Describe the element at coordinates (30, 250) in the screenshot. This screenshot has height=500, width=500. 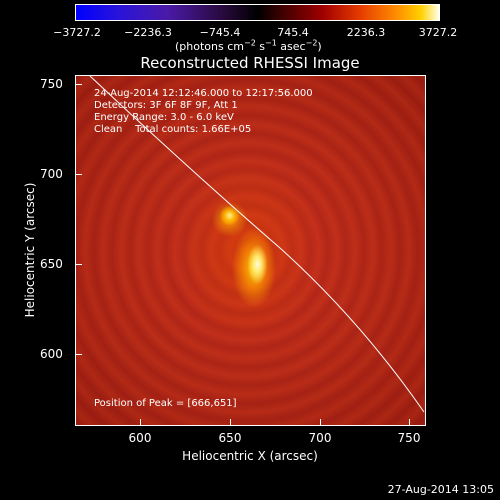
I see `y-axis-label: Heliocentric Y (arcsec)` at that location.